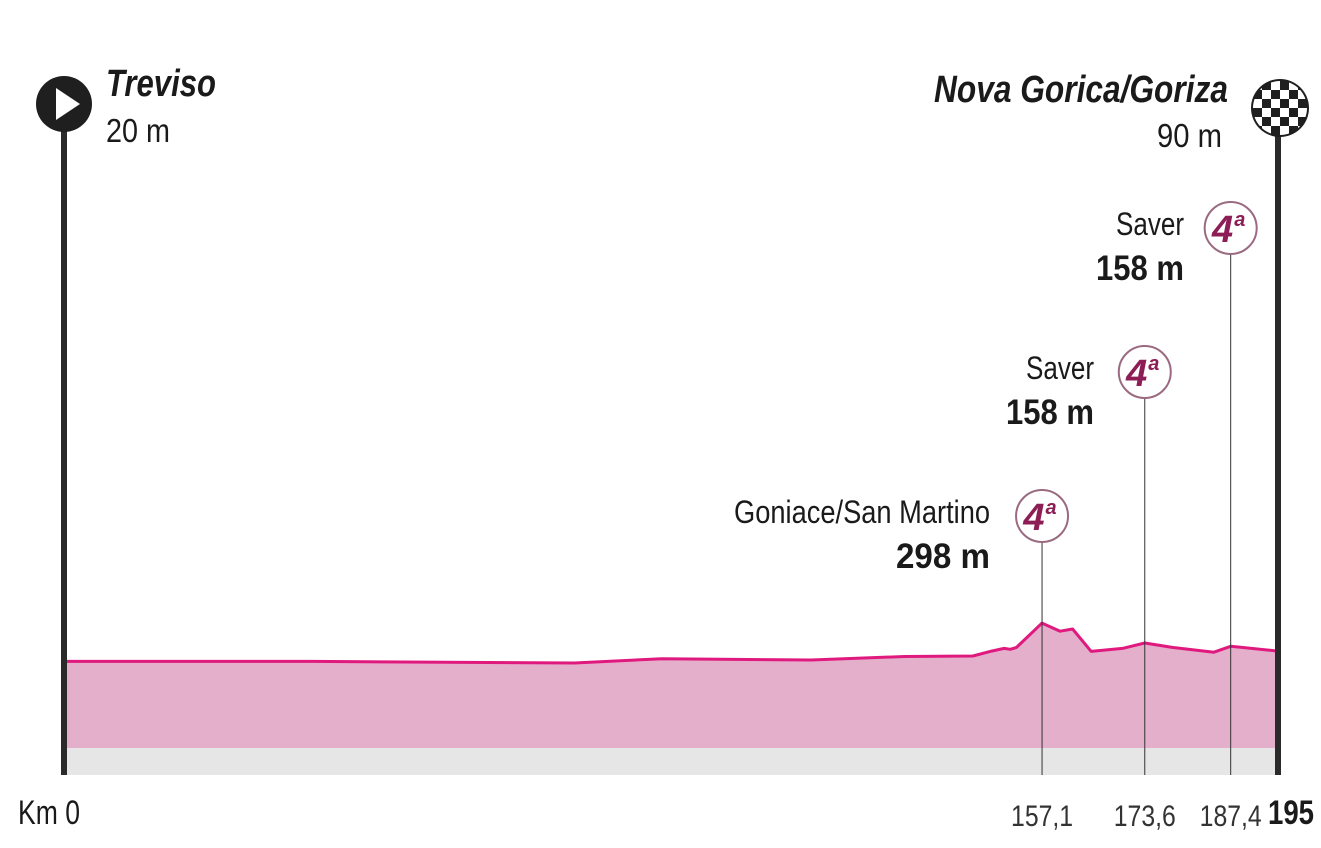 Image resolution: width=1321 pixels, height=848 pixels. Describe the element at coordinates (671, 761) in the screenshot. I see `profile-base-band` at that location.